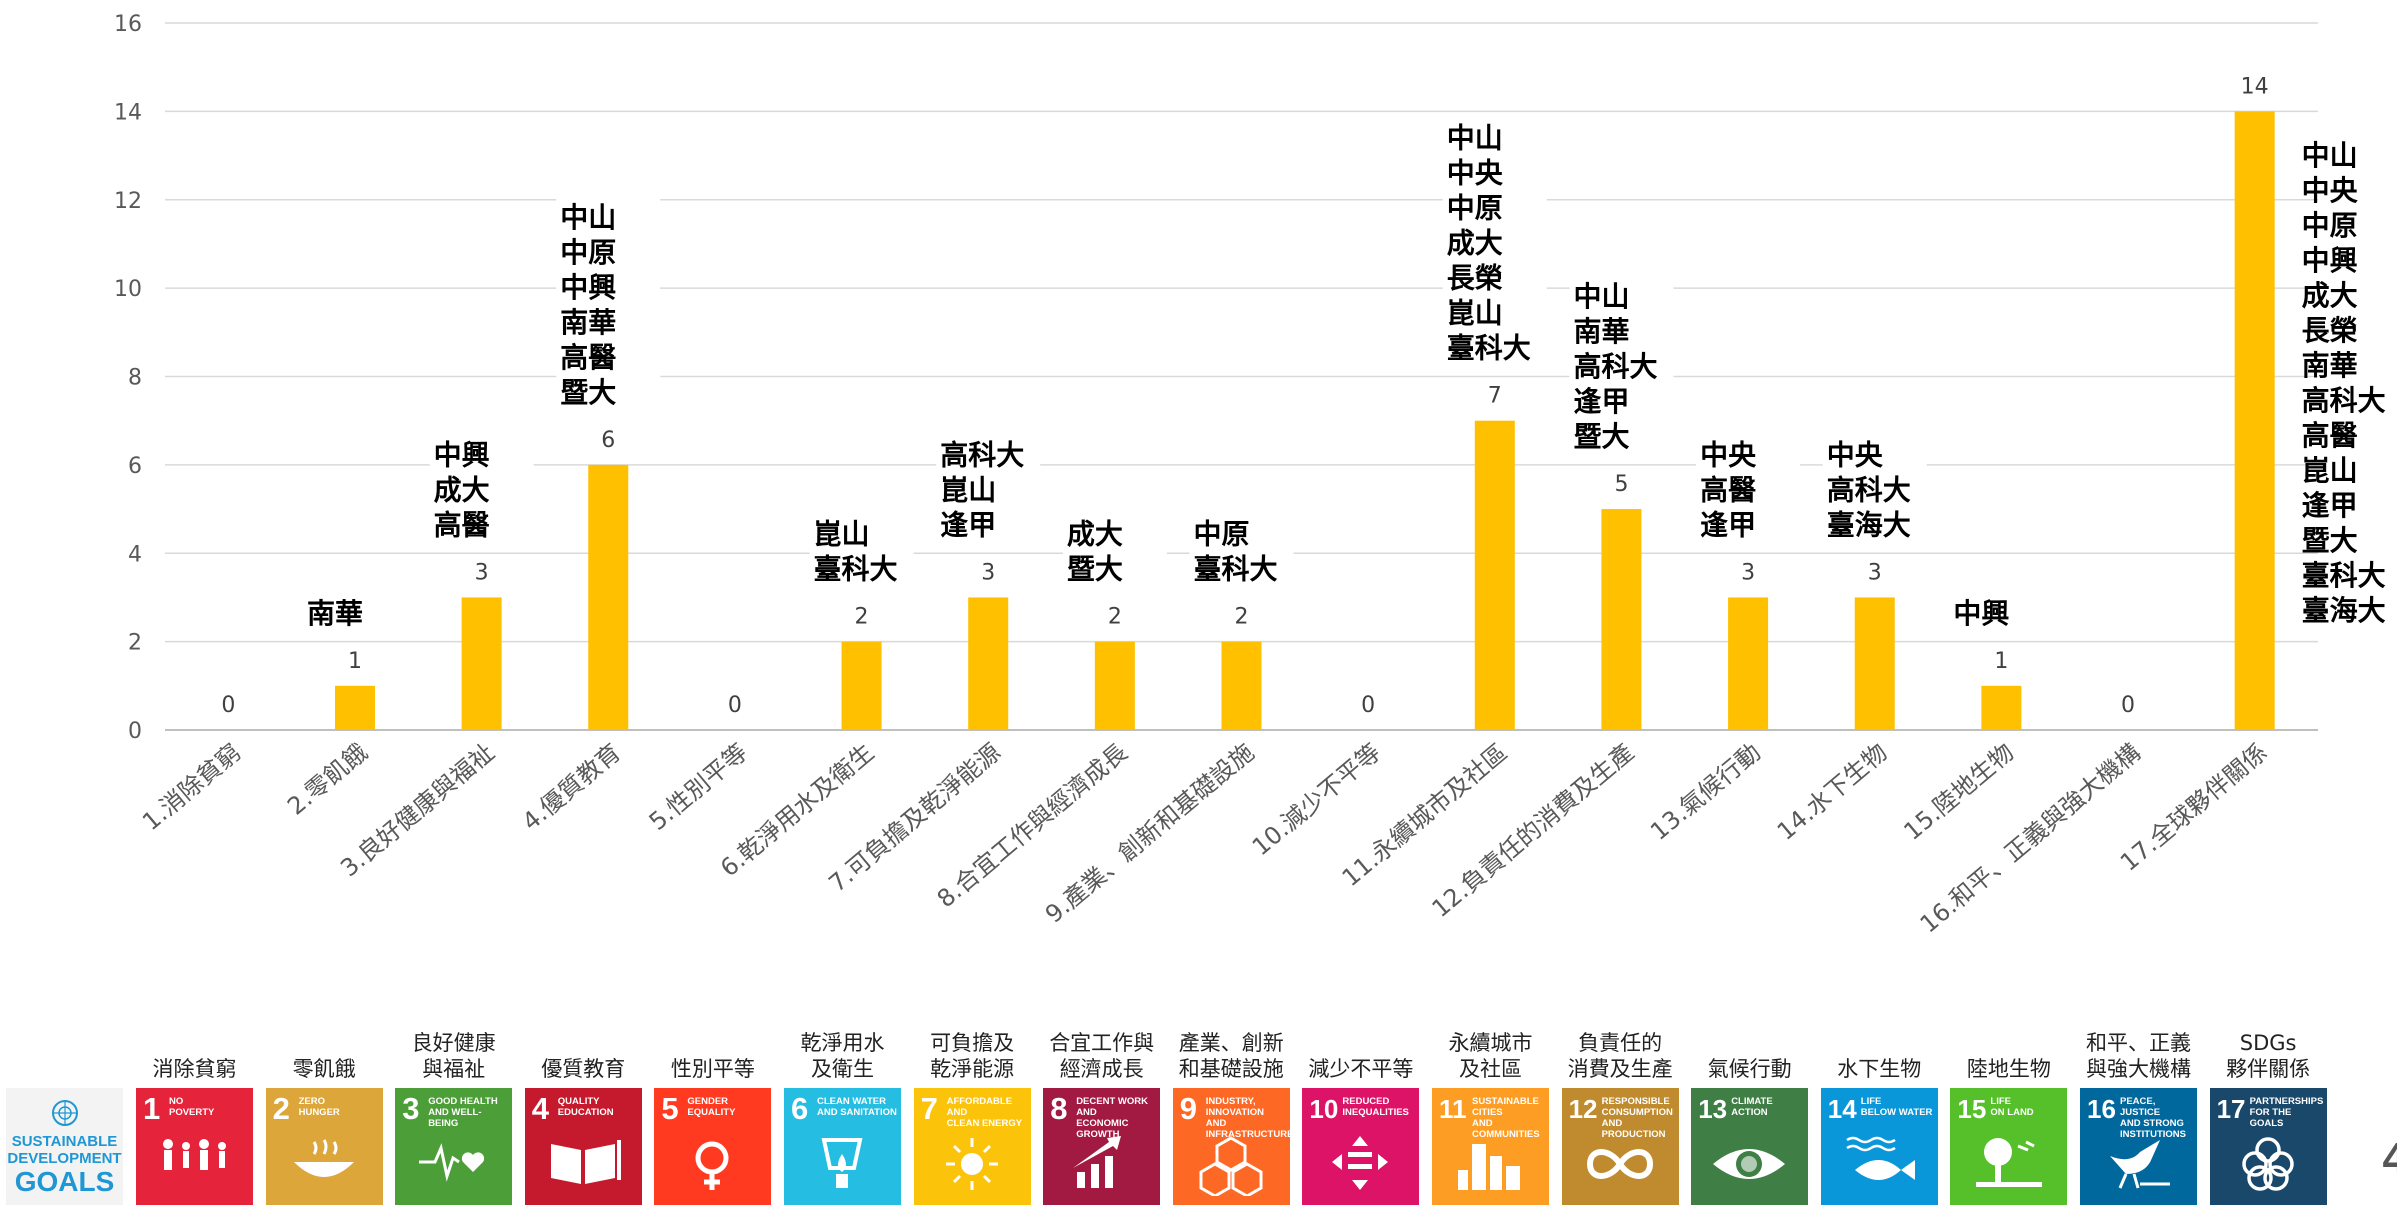 The image size is (2397, 1208). What do you see at coordinates (1112, 1118) in the screenshot?
I see `sdg-goal-caption: DECENT WORK AND ECONOMIC GROWTH` at bounding box center [1112, 1118].